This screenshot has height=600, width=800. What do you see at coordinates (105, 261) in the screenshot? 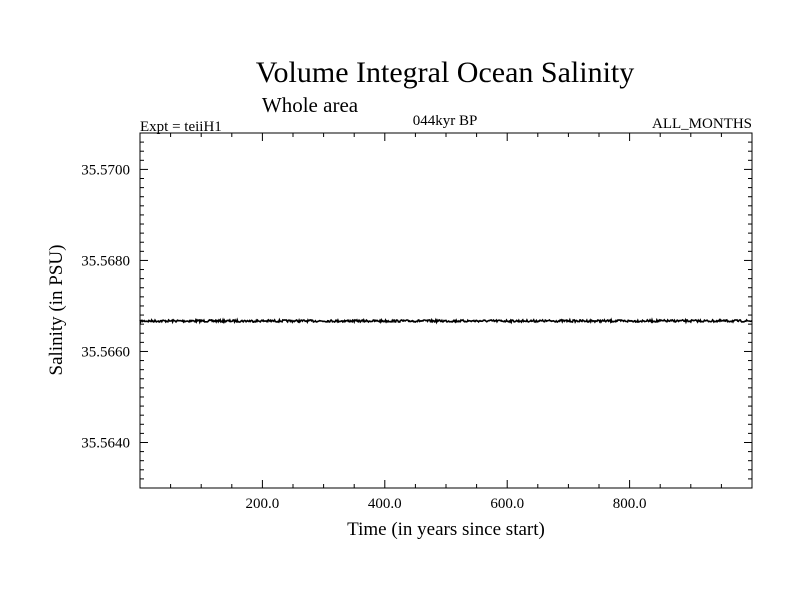
I see `y-tick-label: 35.5680` at bounding box center [105, 261].